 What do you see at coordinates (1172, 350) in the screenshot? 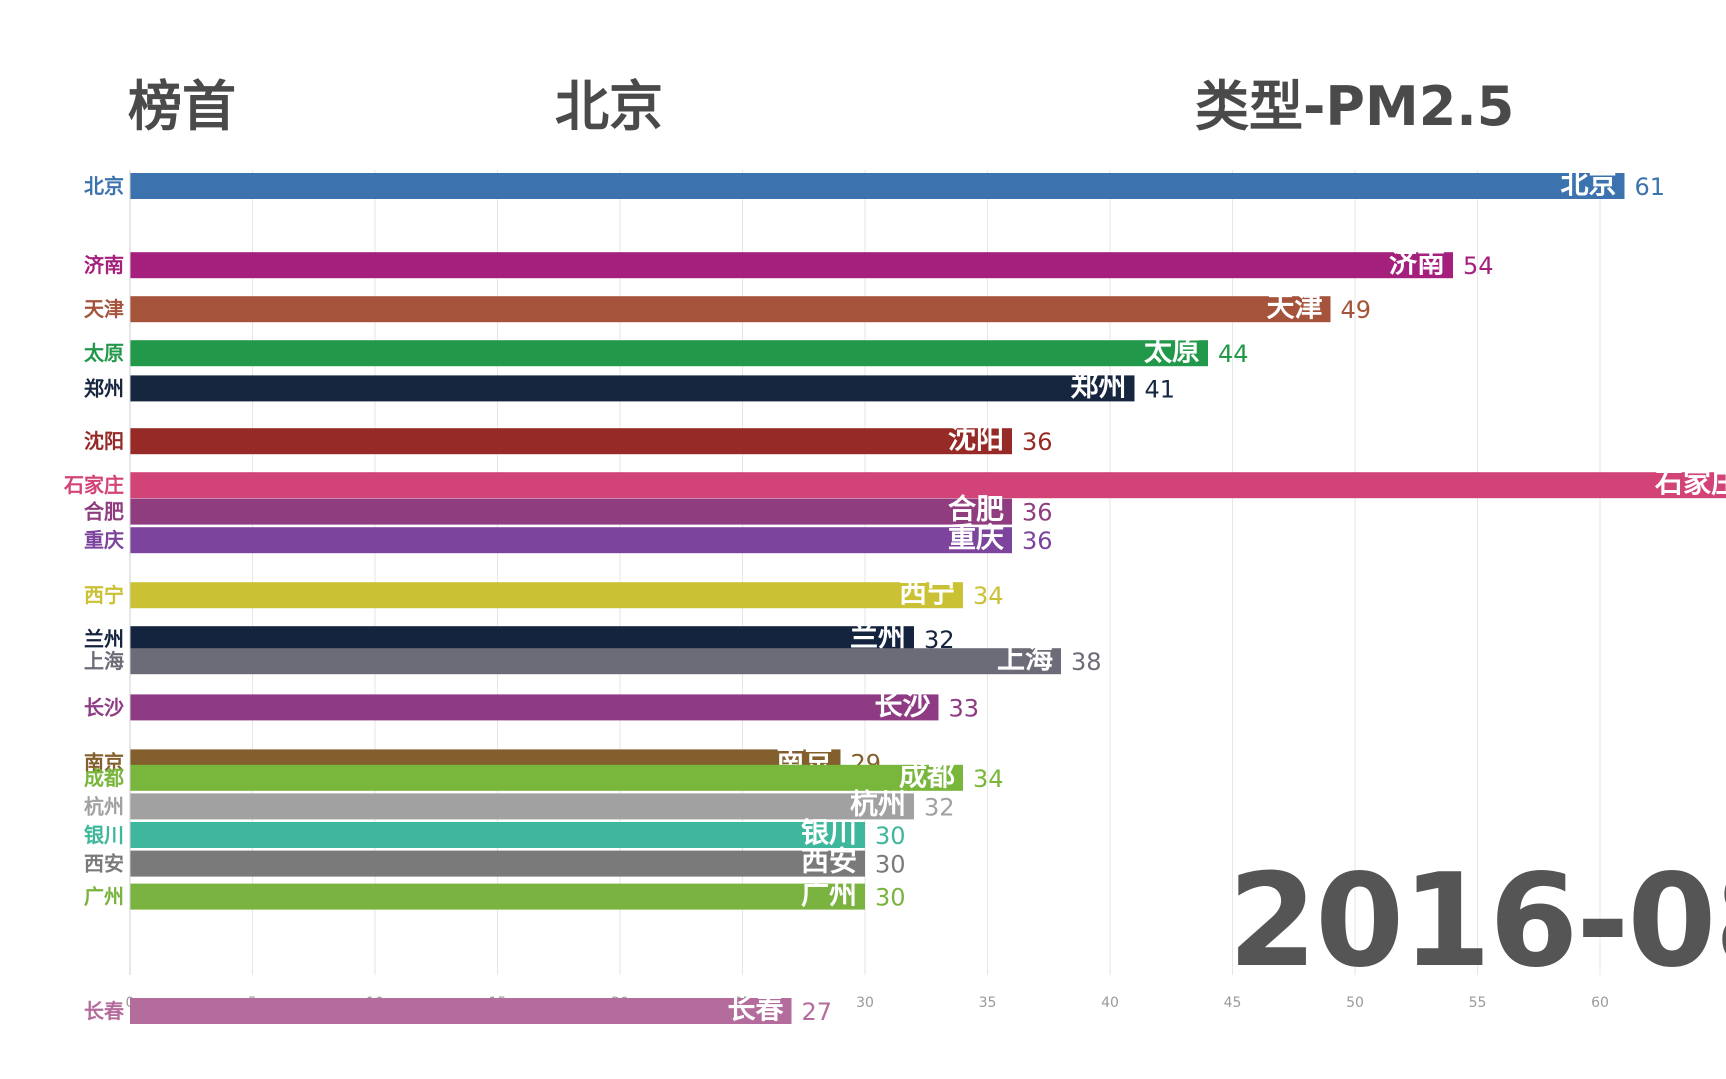
I see `bar-city-label: 太原` at bounding box center [1172, 350].